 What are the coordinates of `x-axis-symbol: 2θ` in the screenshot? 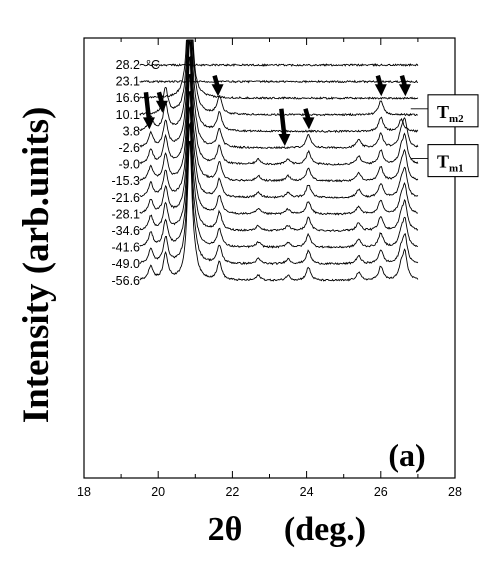 It's located at (225, 529).